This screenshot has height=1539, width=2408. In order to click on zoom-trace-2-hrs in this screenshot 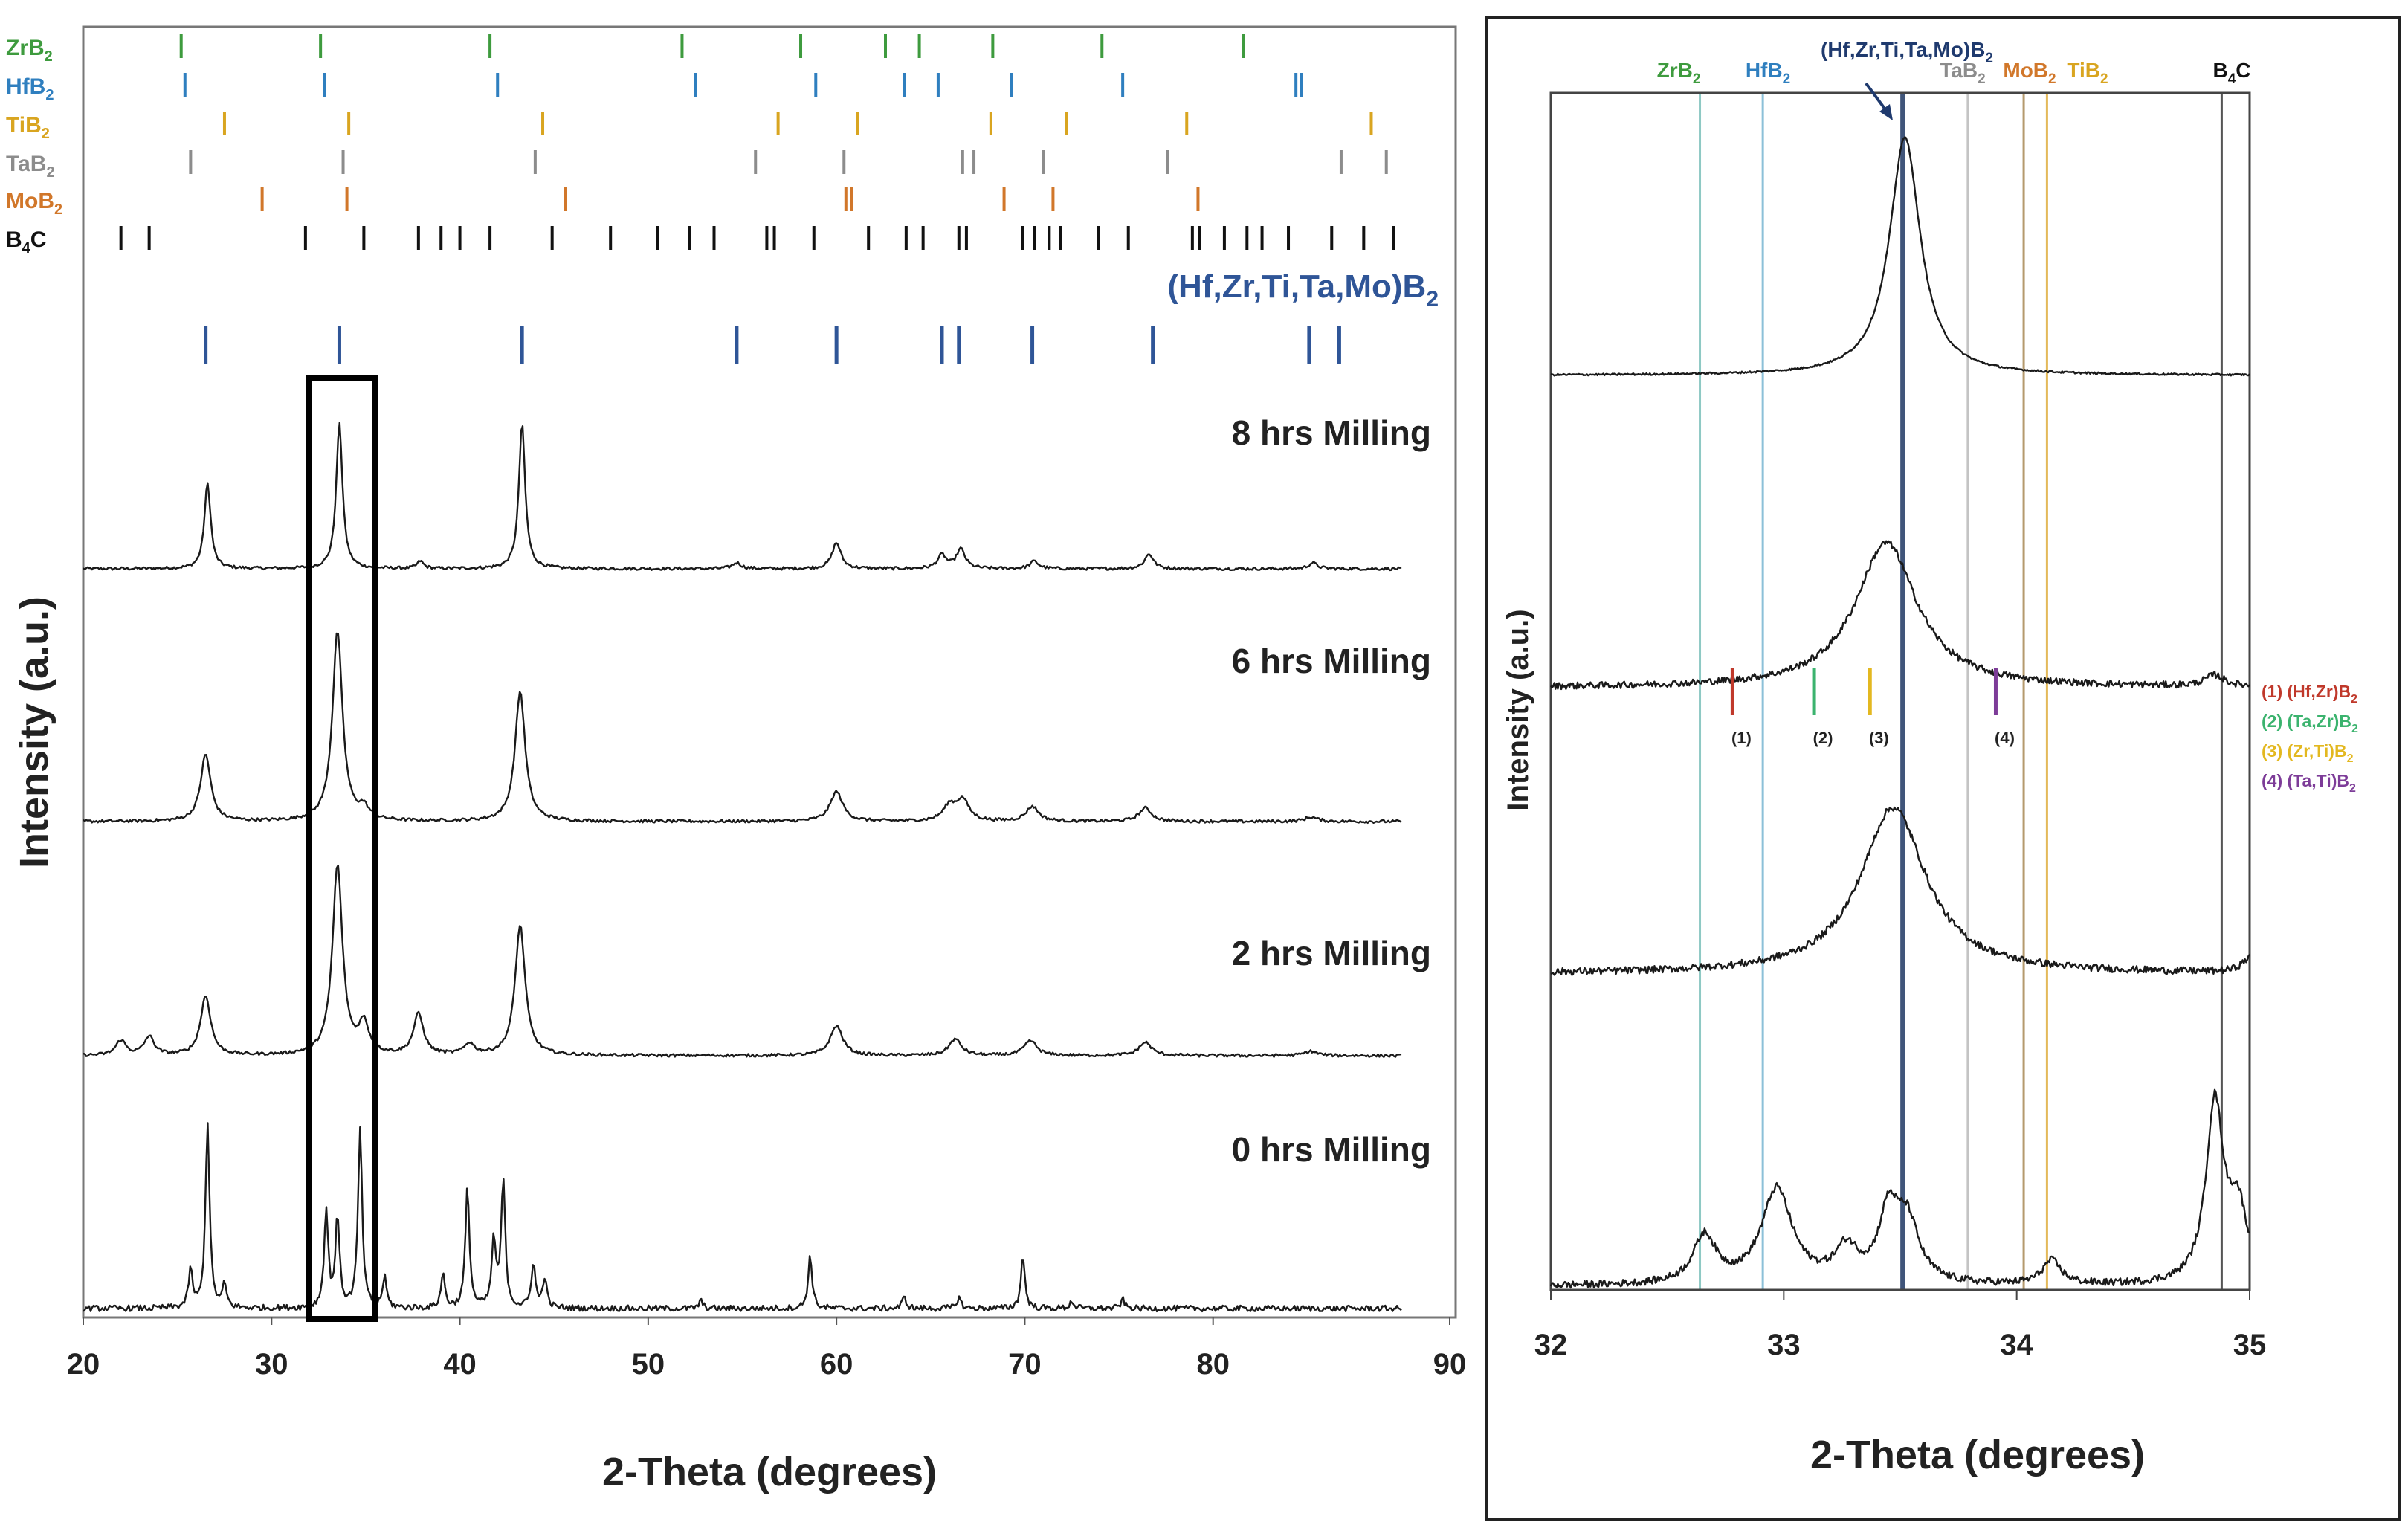, I will do `click(1900, 891)`.